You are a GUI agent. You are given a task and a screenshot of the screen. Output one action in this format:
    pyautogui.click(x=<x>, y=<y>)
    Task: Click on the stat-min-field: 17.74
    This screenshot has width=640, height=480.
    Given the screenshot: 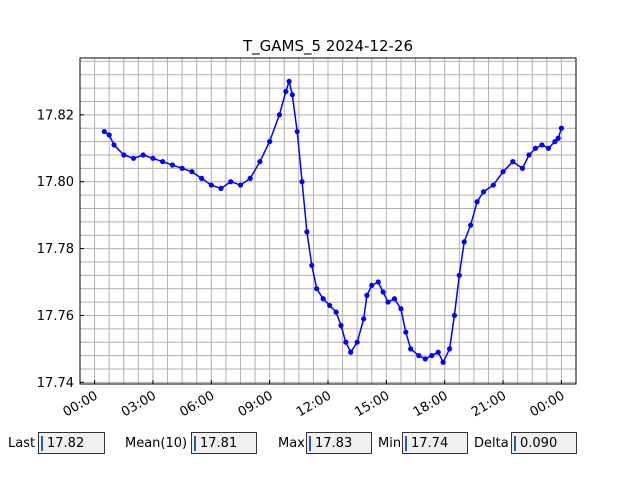 What is the action you would take?
    pyautogui.click(x=435, y=443)
    